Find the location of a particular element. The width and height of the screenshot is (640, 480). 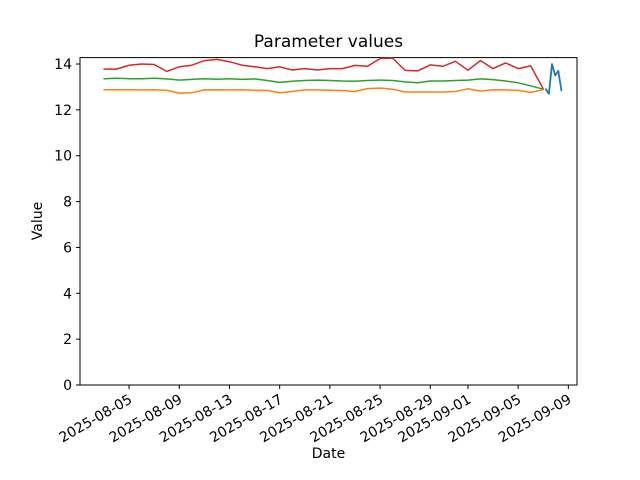

x-axis-label: Date is located at coordinates (328, 454).